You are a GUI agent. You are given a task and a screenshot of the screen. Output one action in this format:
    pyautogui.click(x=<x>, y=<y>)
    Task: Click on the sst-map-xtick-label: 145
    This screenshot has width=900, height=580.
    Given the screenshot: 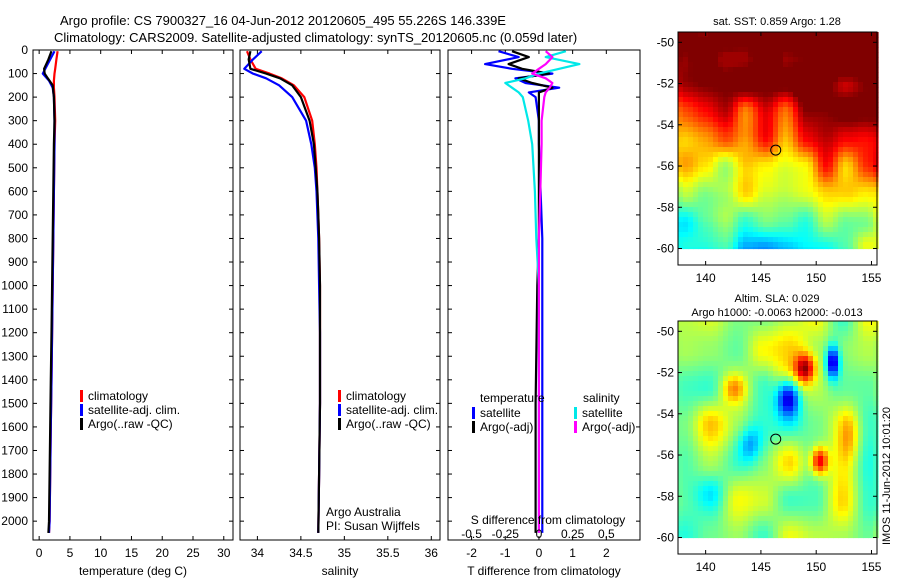 What is the action you would take?
    pyautogui.click(x=761, y=278)
    